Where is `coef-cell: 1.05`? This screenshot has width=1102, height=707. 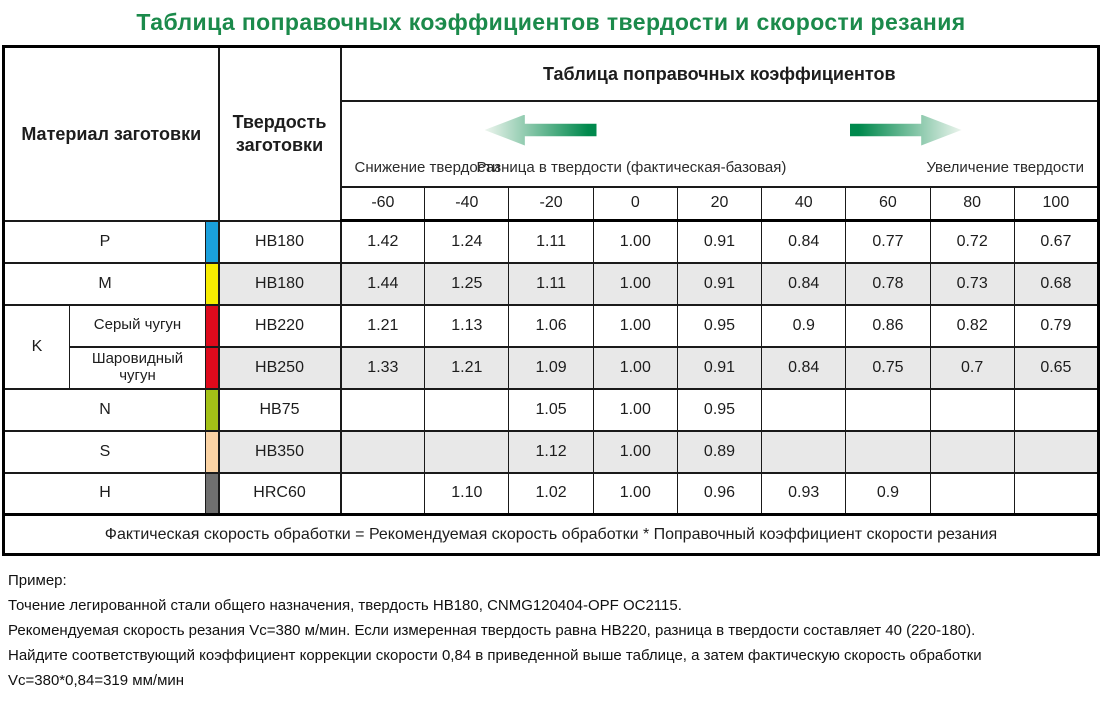
coef-cell: 1.05 is located at coordinates (551, 409).